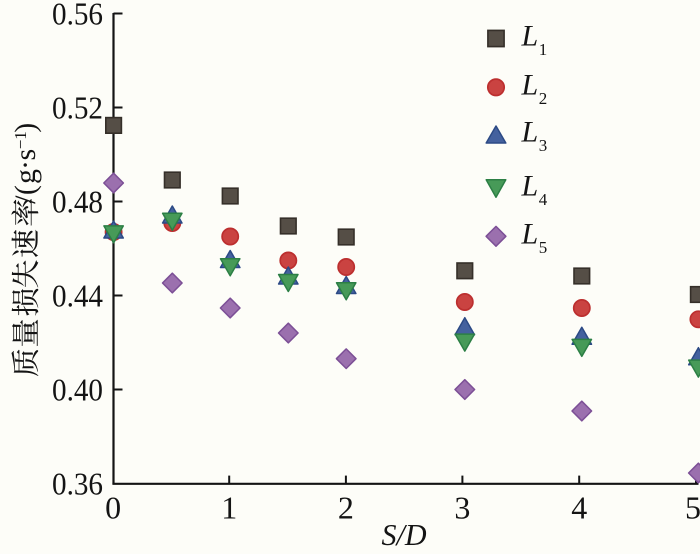 This screenshot has height=554, width=700. What do you see at coordinates (404, 534) in the screenshot?
I see `svg-text: S/D` at bounding box center [404, 534].